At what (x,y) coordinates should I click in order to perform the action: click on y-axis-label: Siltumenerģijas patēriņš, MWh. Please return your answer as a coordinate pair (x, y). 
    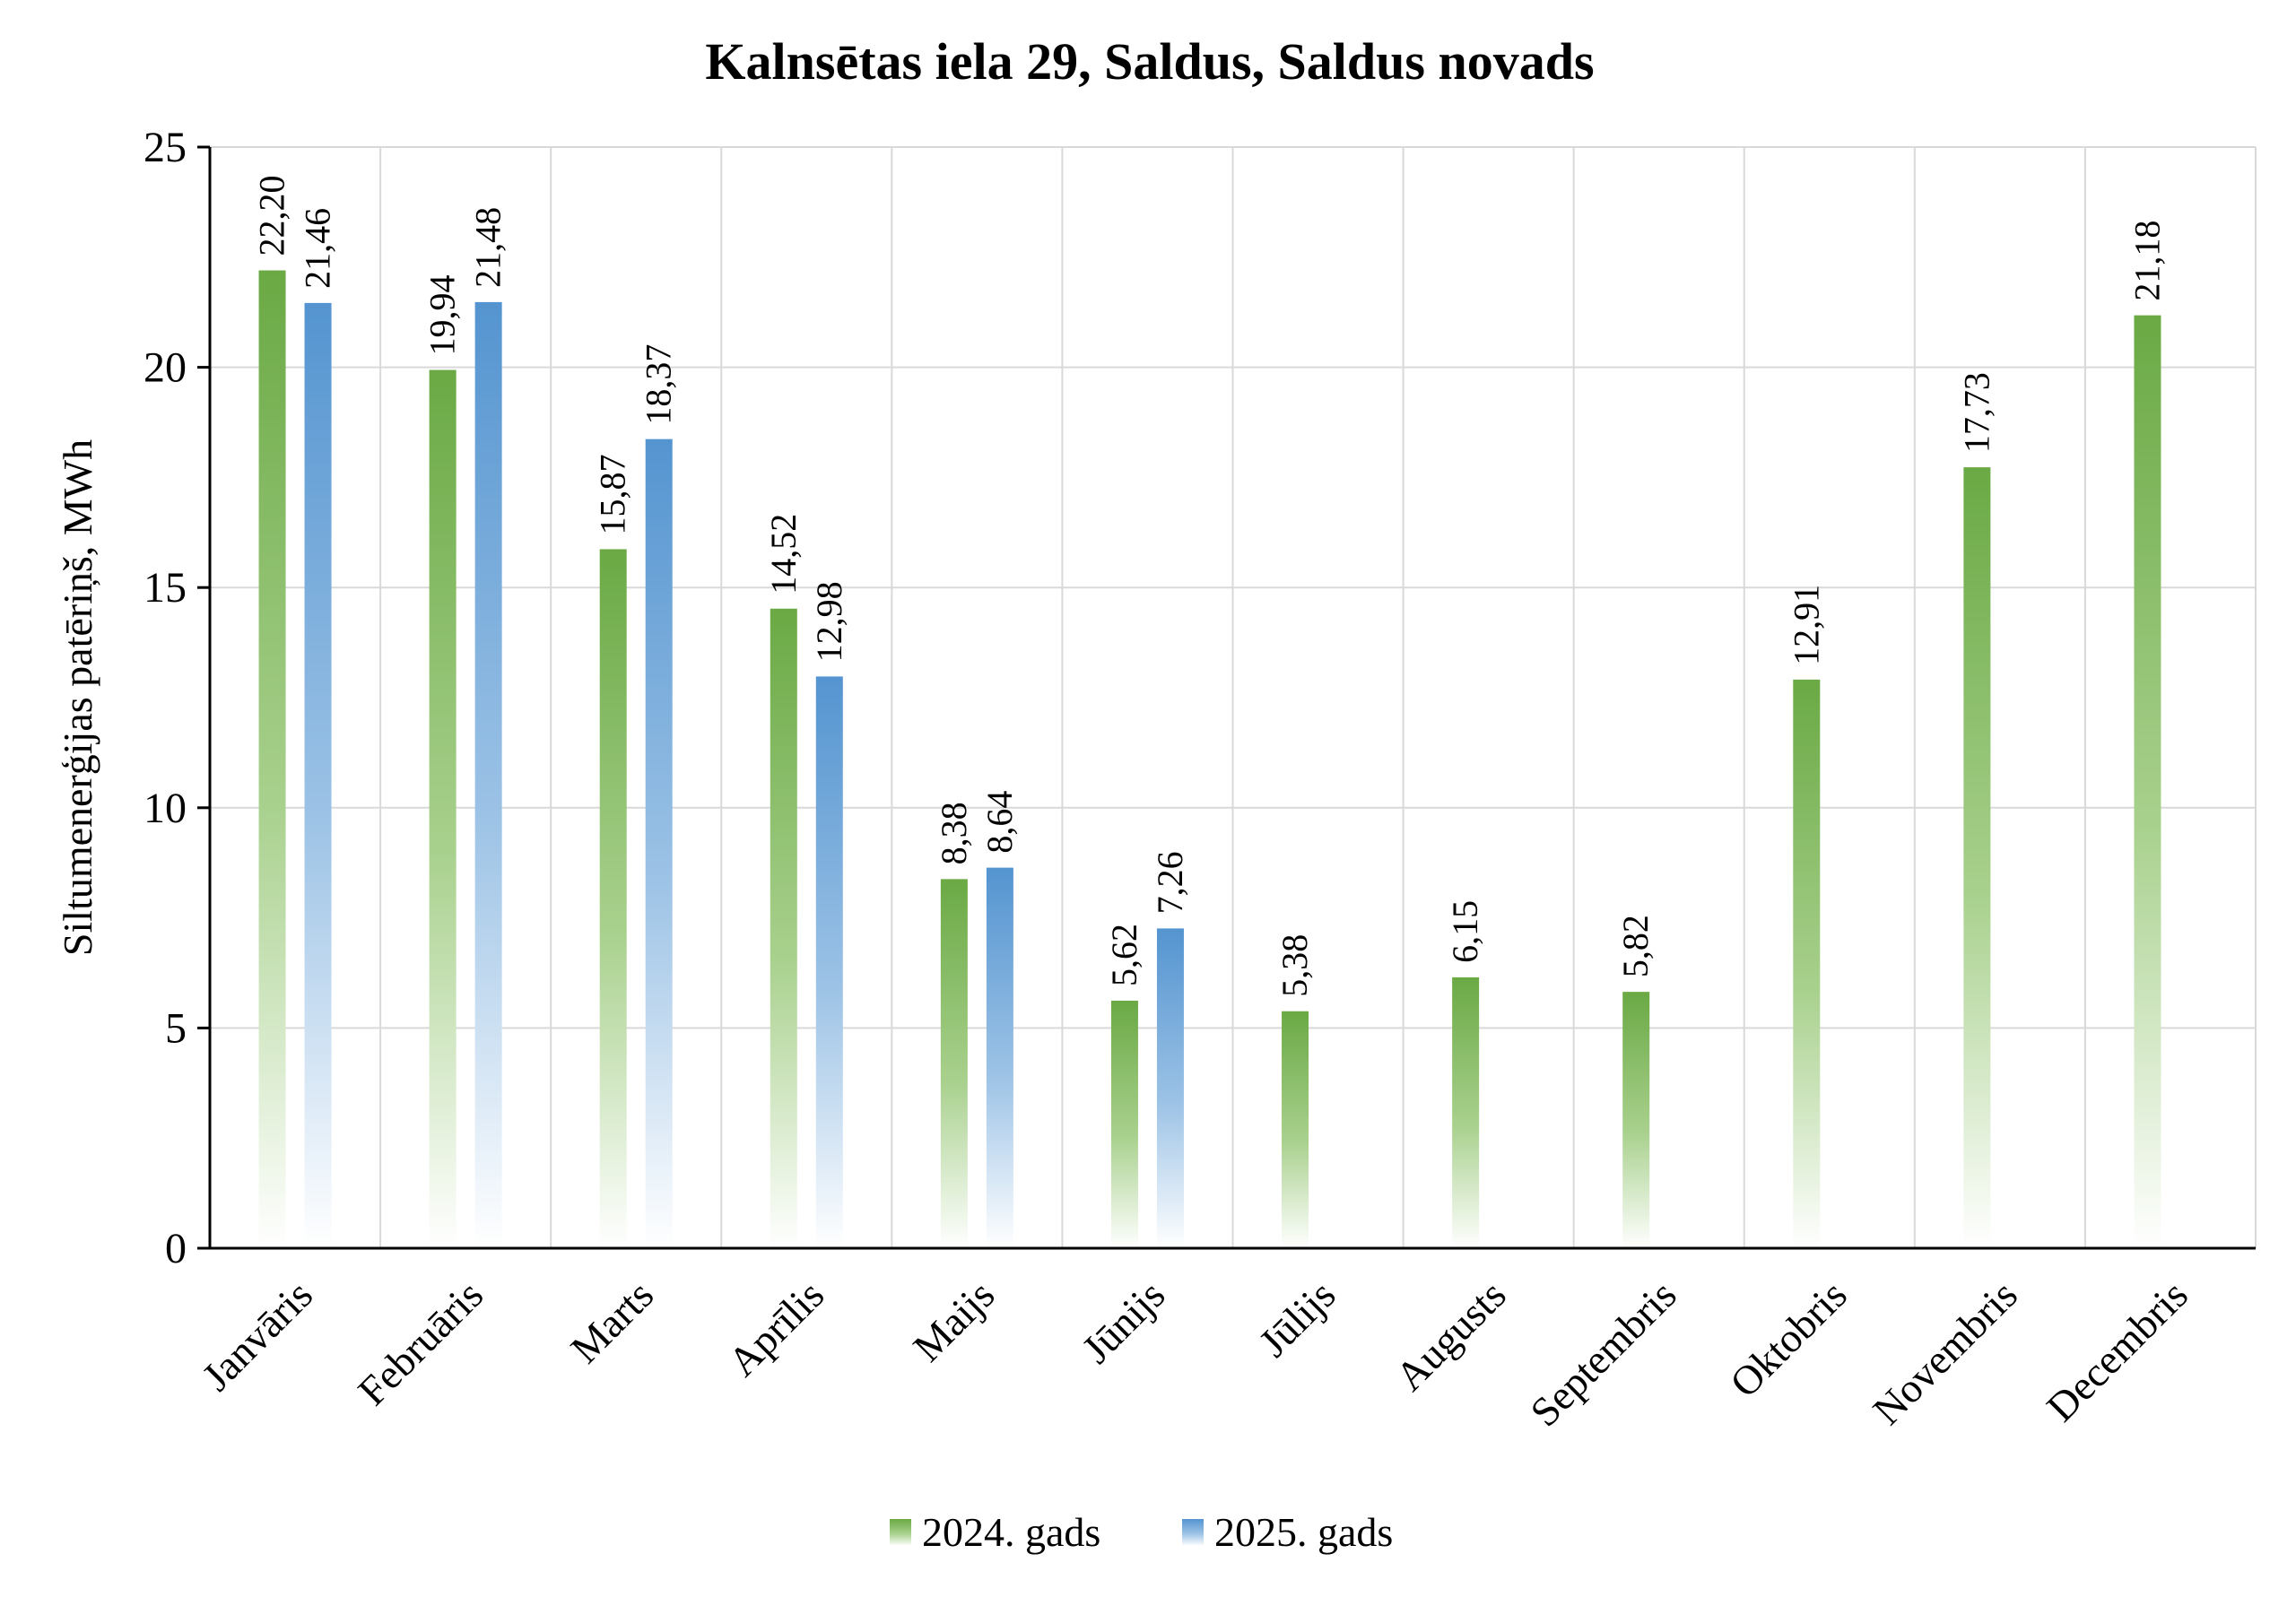
    Looking at the image, I should click on (77, 697).